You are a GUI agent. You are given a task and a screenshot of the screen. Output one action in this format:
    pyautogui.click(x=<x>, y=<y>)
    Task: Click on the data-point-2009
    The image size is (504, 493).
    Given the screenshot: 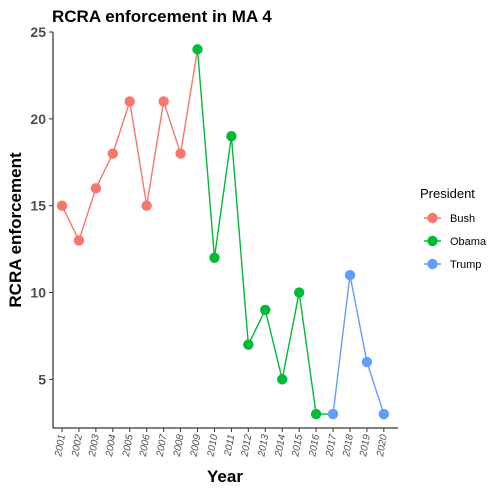 What is the action you would take?
    pyautogui.click(x=197, y=49)
    